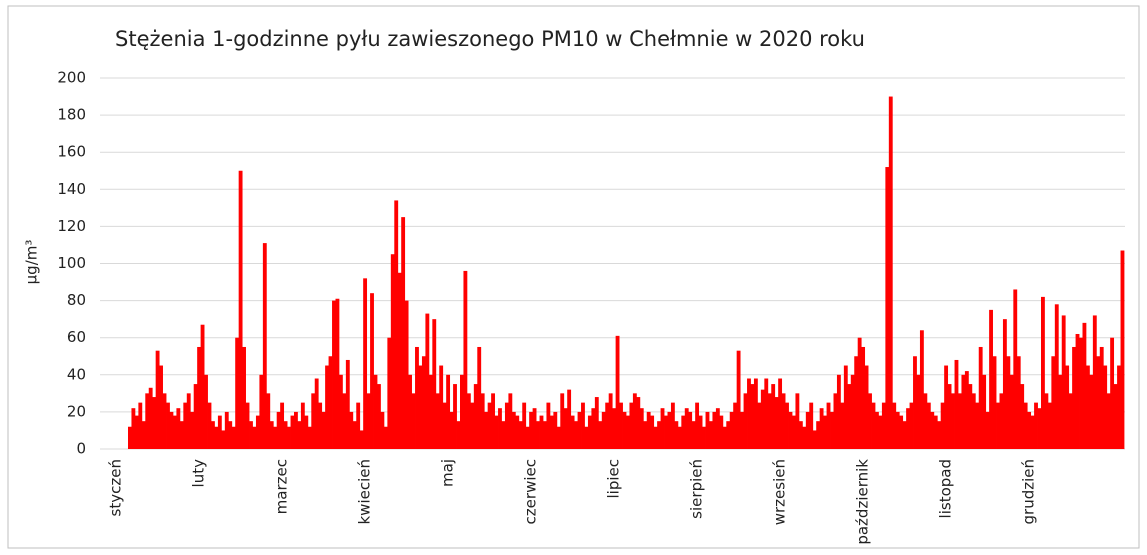 Image resolution: width=1147 pixels, height=555 pixels. Describe the element at coordinates (199, 473) in the screenshot. I see `x-tick-label: luty` at that location.